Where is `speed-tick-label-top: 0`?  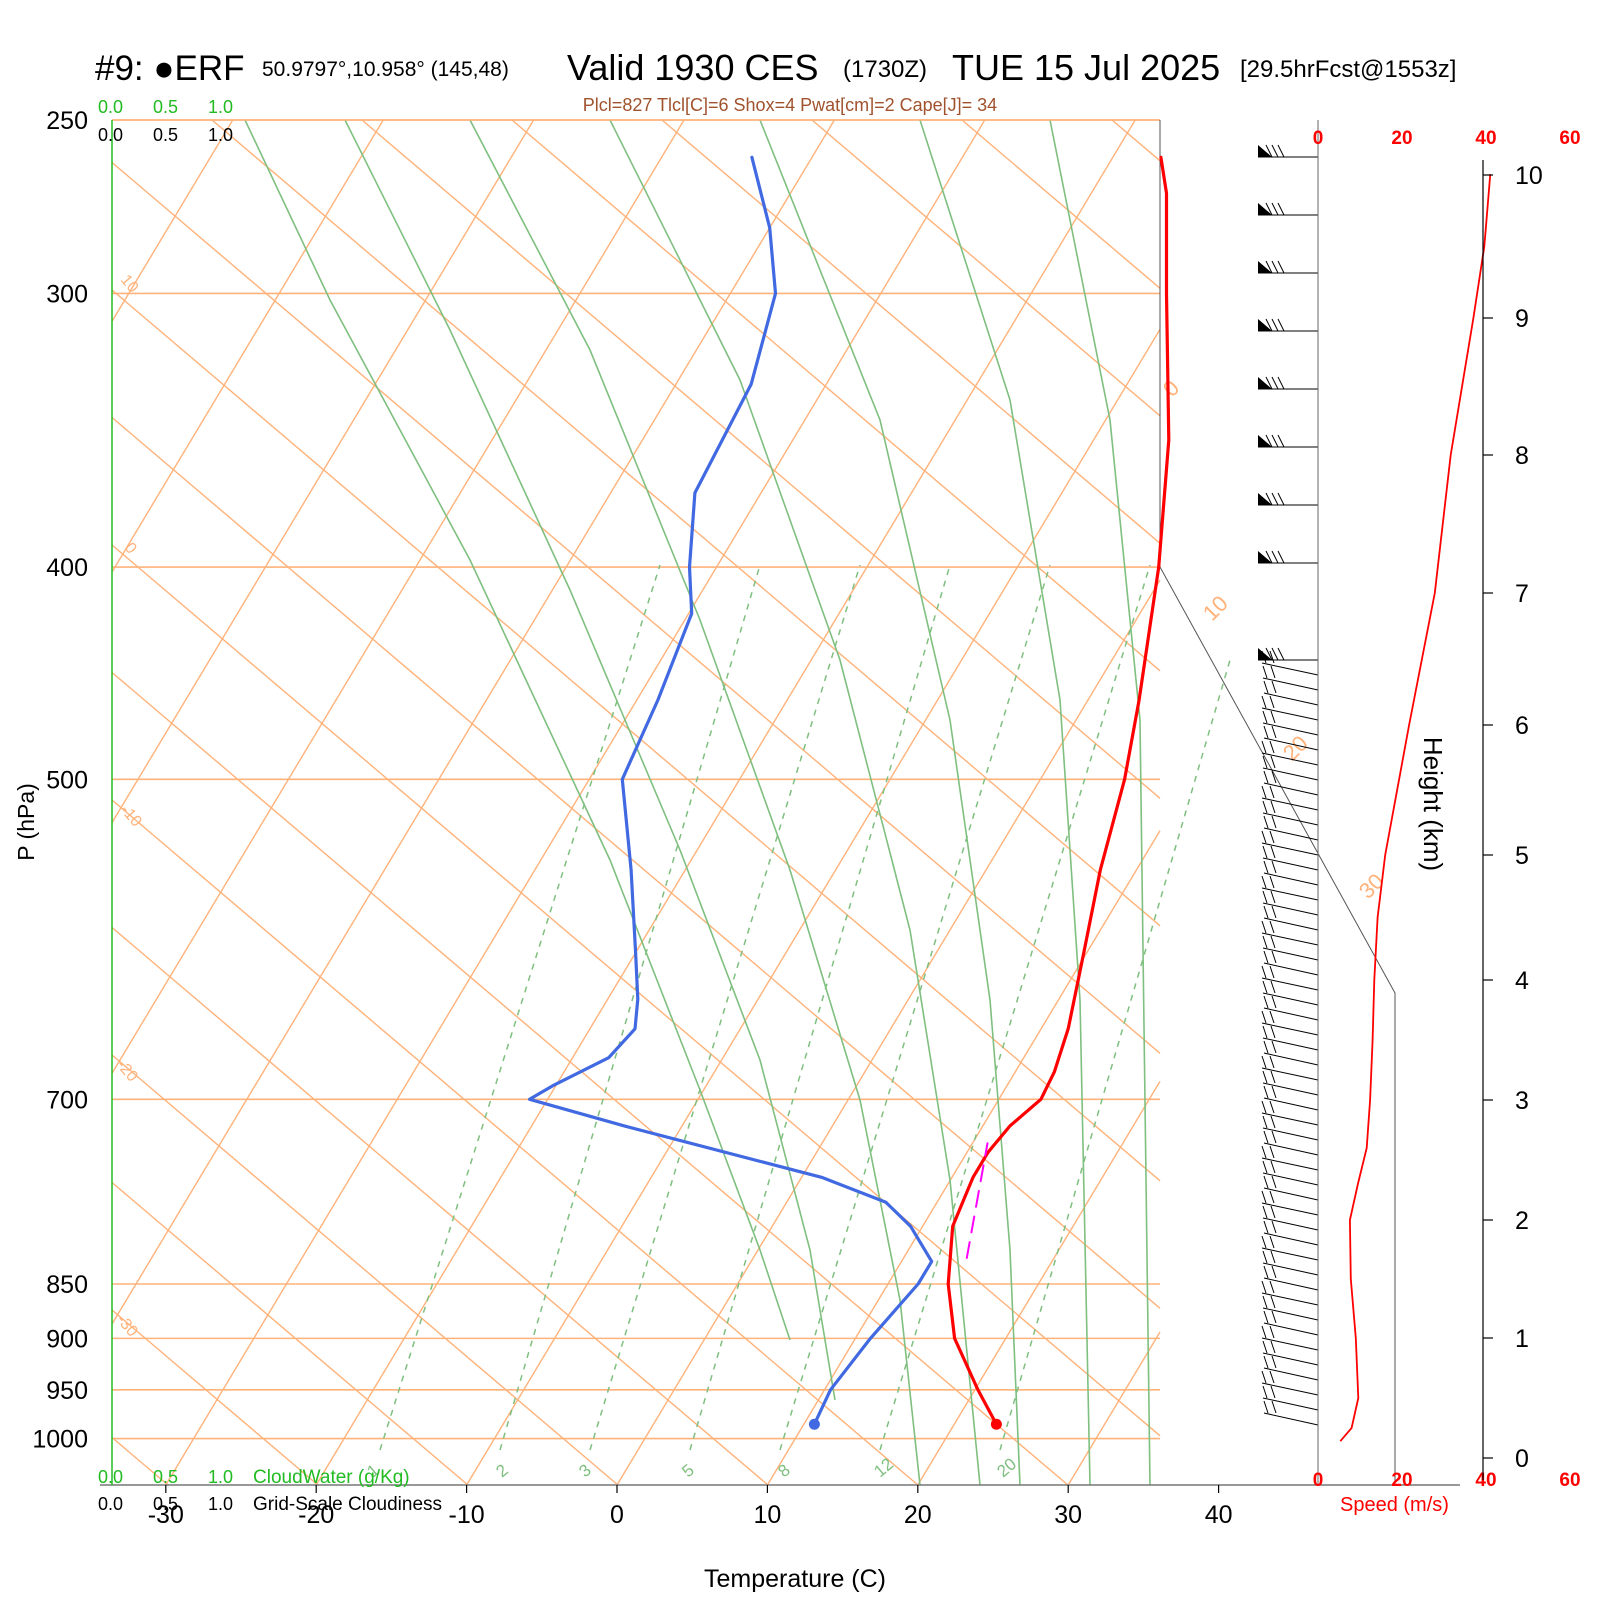
speed-tick-label-top: 0 is located at coordinates (1318, 138).